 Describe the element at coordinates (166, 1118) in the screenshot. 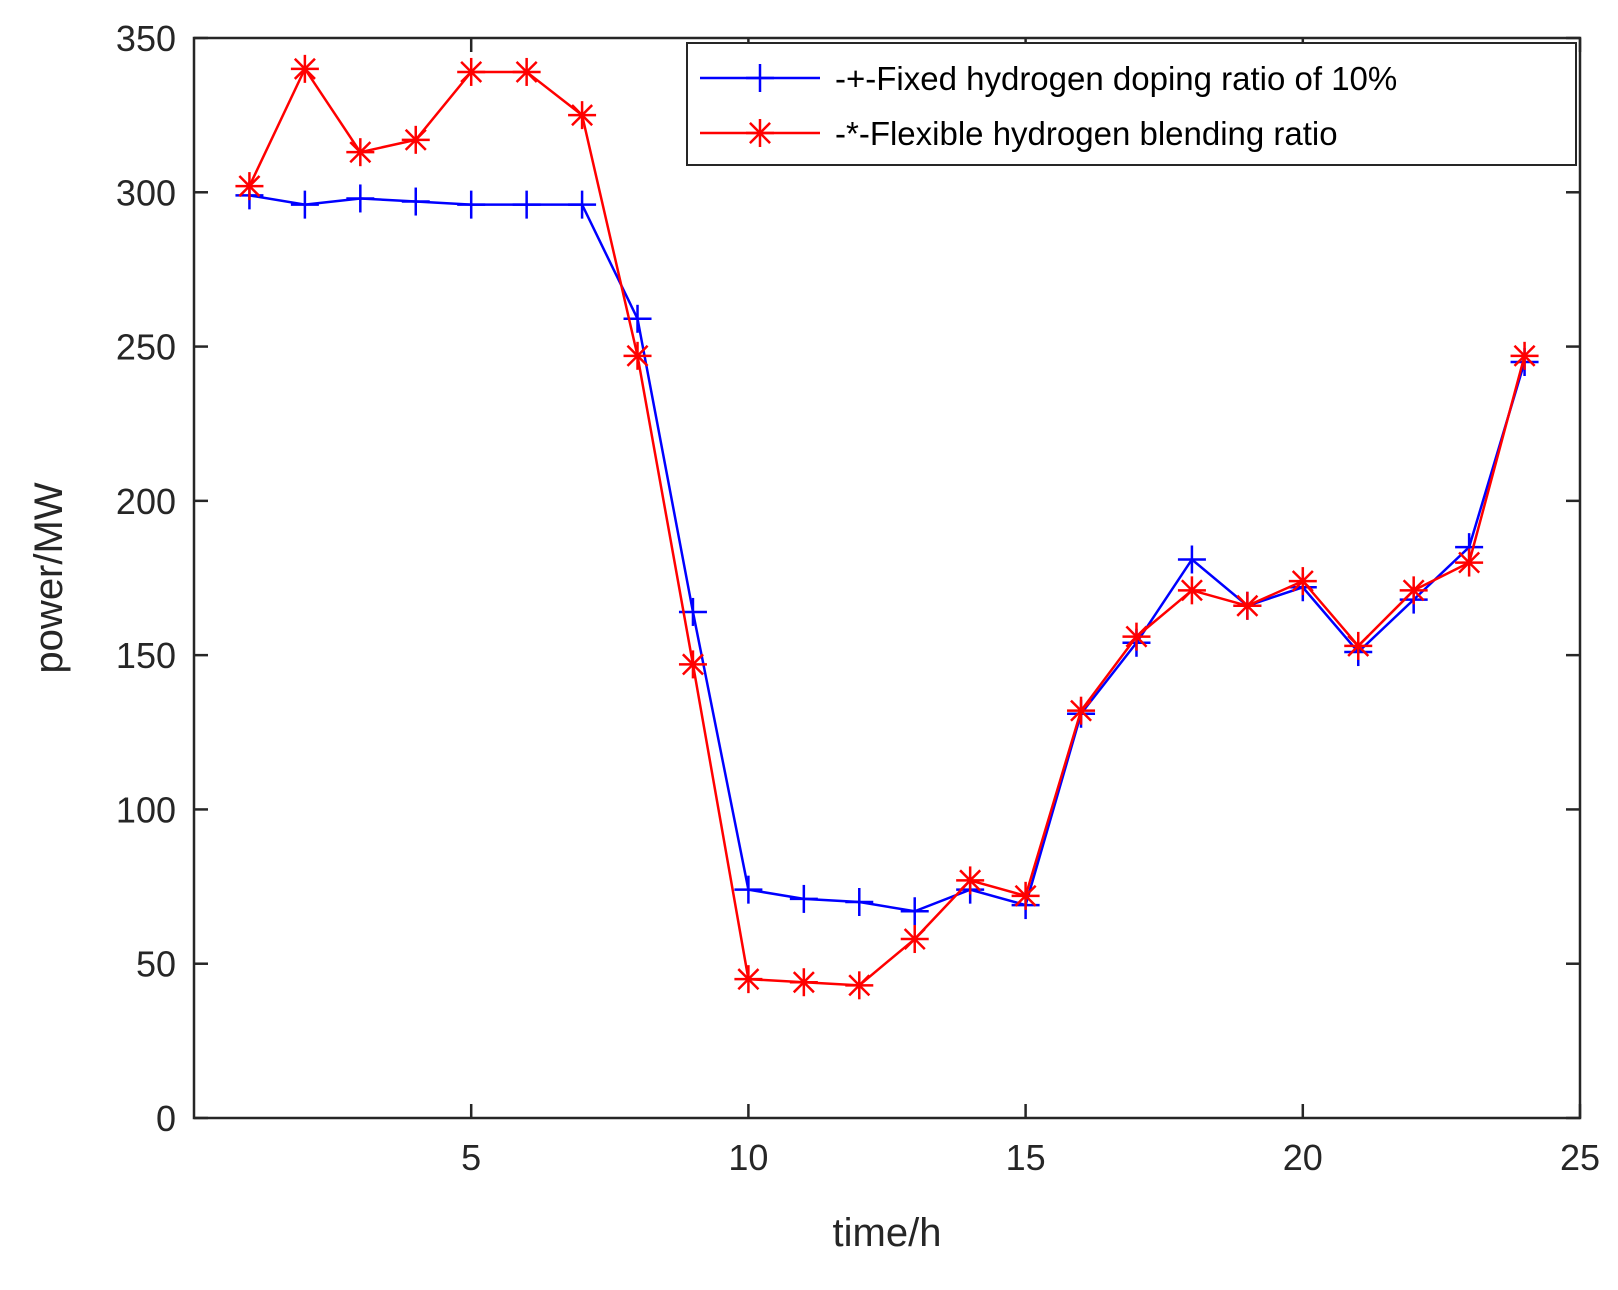

I see `y-tick-label: 0` at that location.